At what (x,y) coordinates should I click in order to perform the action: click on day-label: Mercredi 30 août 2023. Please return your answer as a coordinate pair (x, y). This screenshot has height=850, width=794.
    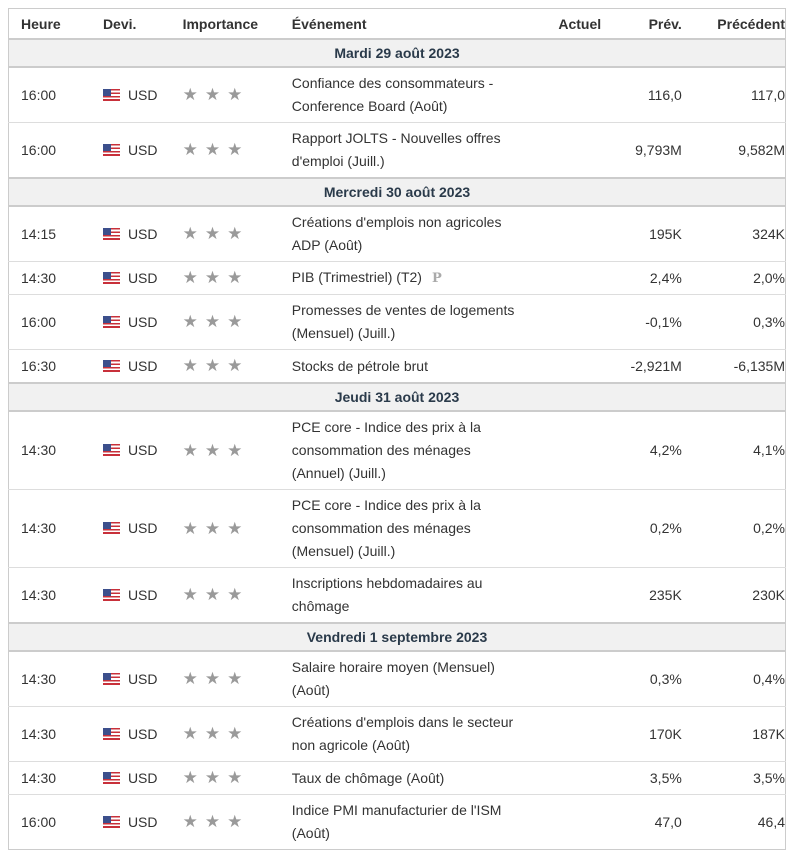
    Looking at the image, I should click on (397, 192).